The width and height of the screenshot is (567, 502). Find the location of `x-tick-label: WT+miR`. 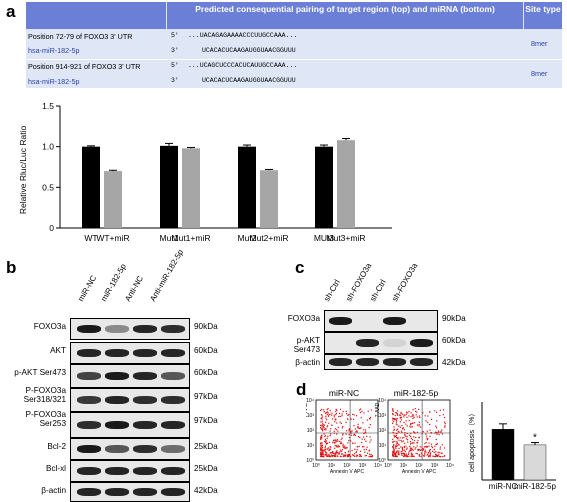

x-tick-label: WT+miR is located at coordinates (112, 238).